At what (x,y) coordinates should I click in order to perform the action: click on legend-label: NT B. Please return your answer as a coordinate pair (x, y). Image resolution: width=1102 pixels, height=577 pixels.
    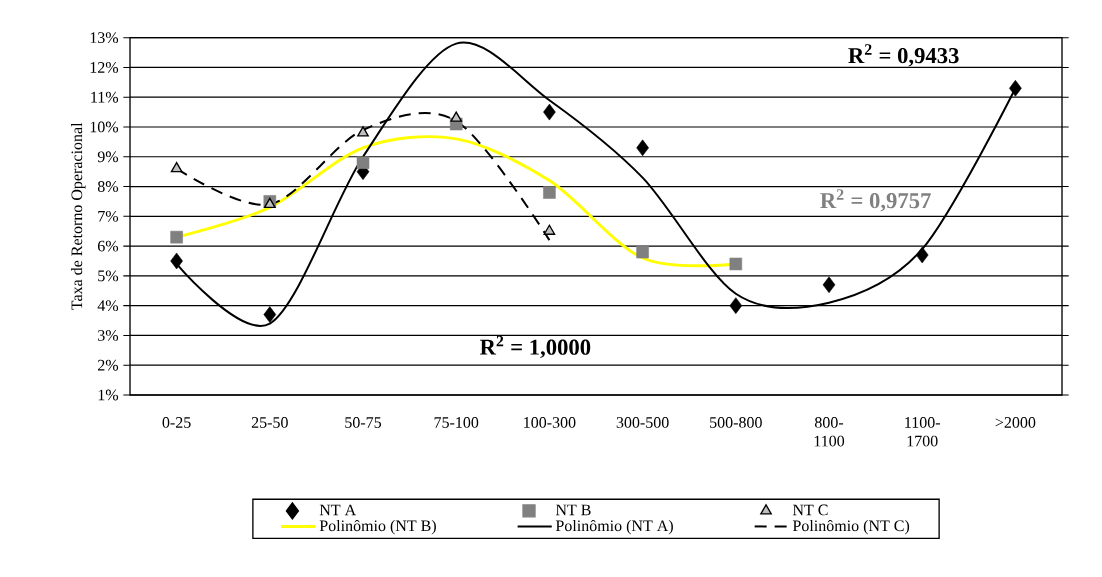
    Looking at the image, I should click on (573, 510).